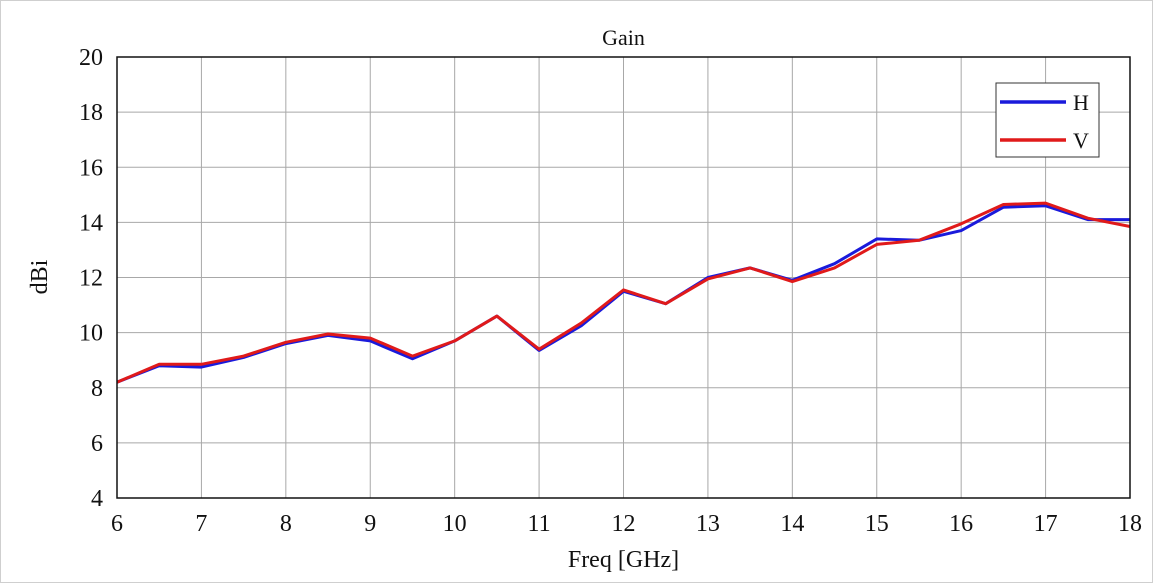  What do you see at coordinates (1046, 524) in the screenshot?
I see `x-tick-label: 17` at bounding box center [1046, 524].